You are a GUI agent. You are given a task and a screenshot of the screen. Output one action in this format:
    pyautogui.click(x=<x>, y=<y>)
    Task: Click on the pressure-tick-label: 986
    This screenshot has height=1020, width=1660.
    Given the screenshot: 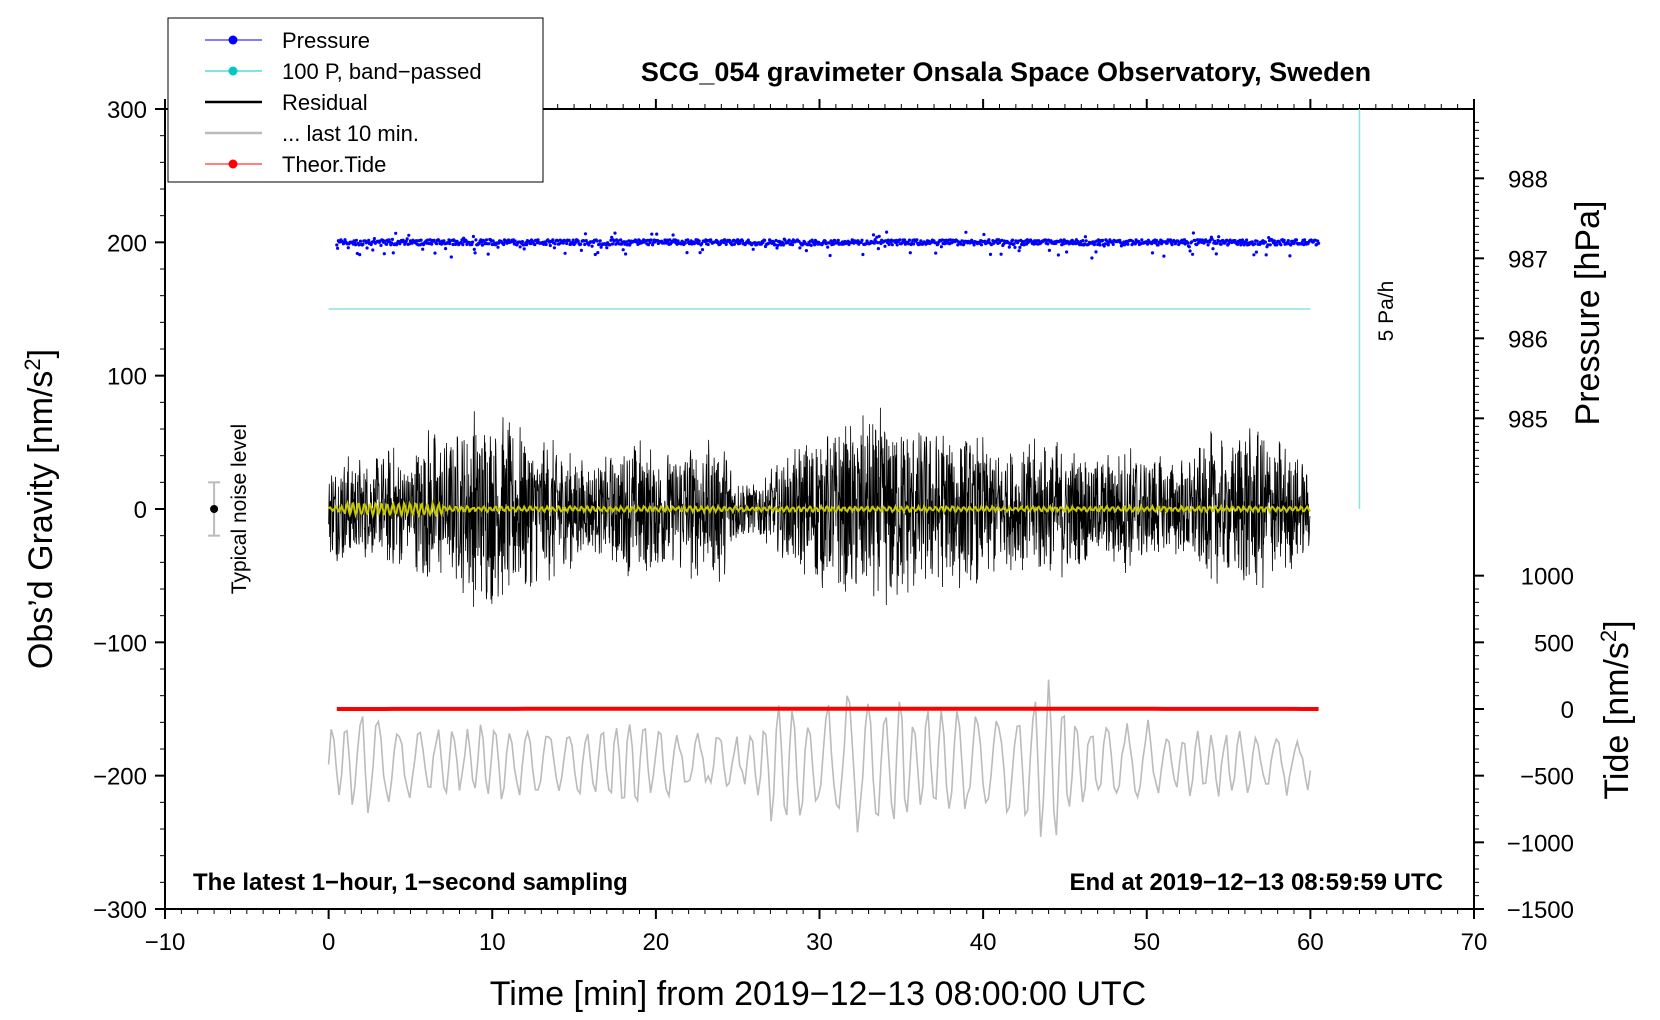 What is the action you would take?
    pyautogui.click(x=1528, y=339)
    